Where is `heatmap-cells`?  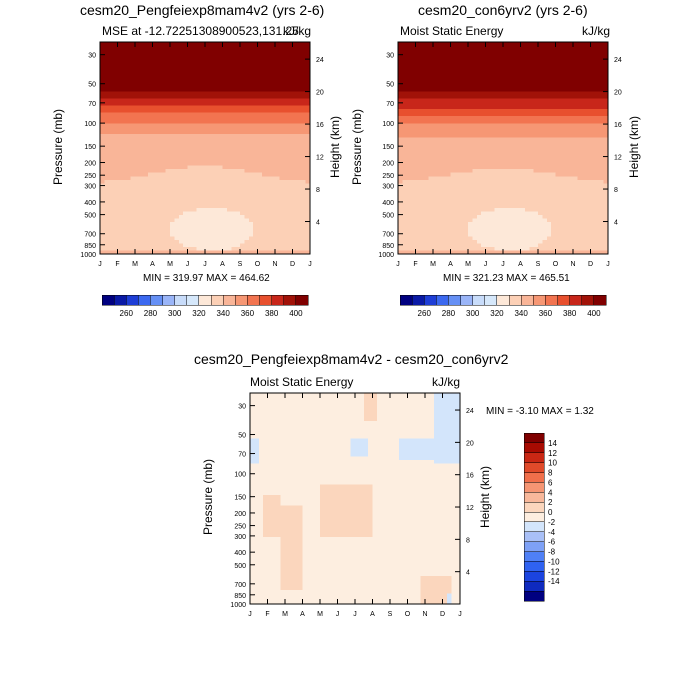
heatmap-cells is located at coordinates (503, 148).